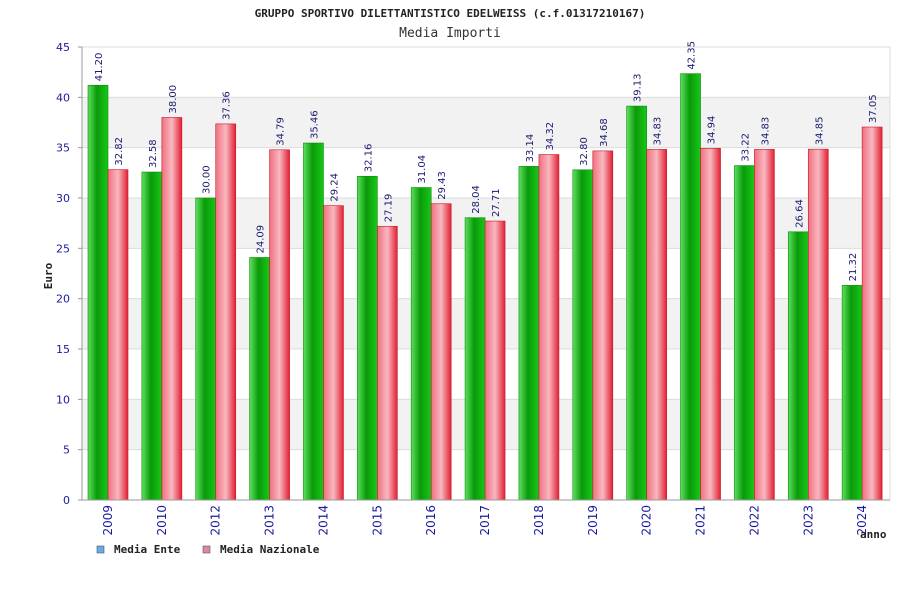 The width and height of the screenshot is (900, 600). I want to click on bar-value-label: 29.43, so click(442, 185).